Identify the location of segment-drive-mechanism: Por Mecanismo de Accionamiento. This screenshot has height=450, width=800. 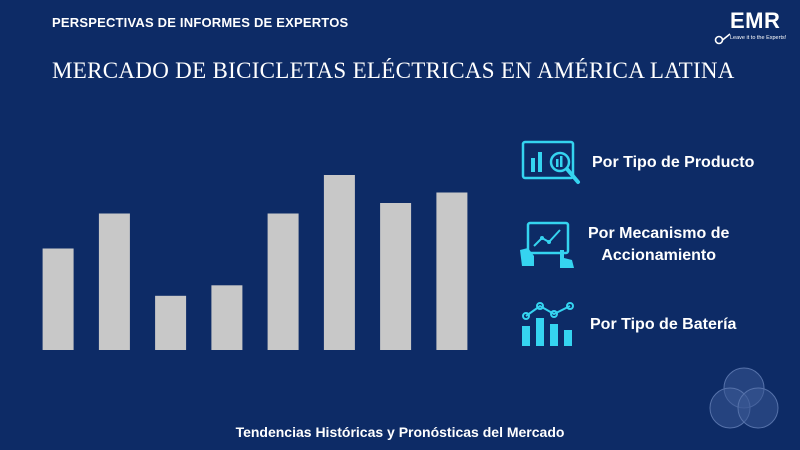
(622, 245).